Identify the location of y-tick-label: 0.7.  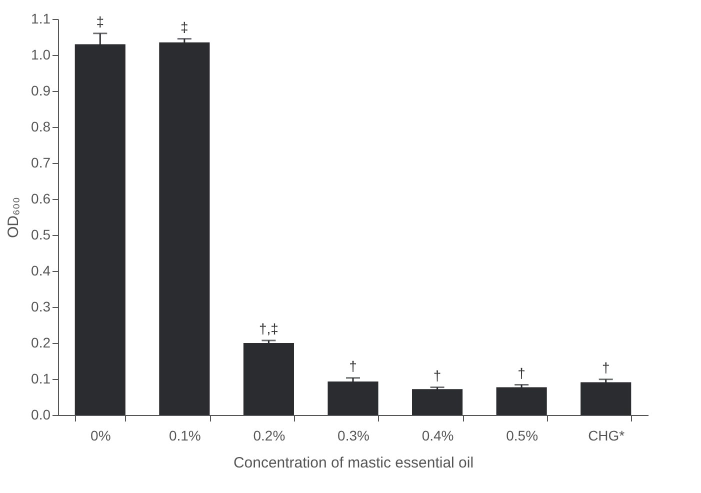
(41, 162).